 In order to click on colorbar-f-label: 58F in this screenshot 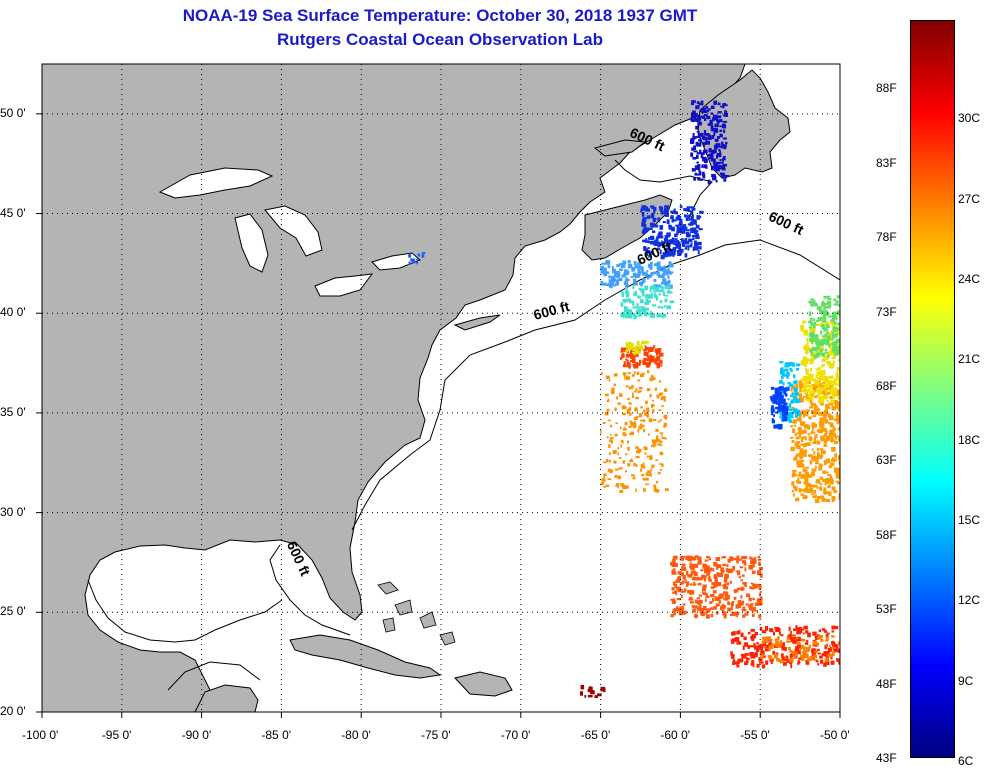, I will do `click(886, 534)`.